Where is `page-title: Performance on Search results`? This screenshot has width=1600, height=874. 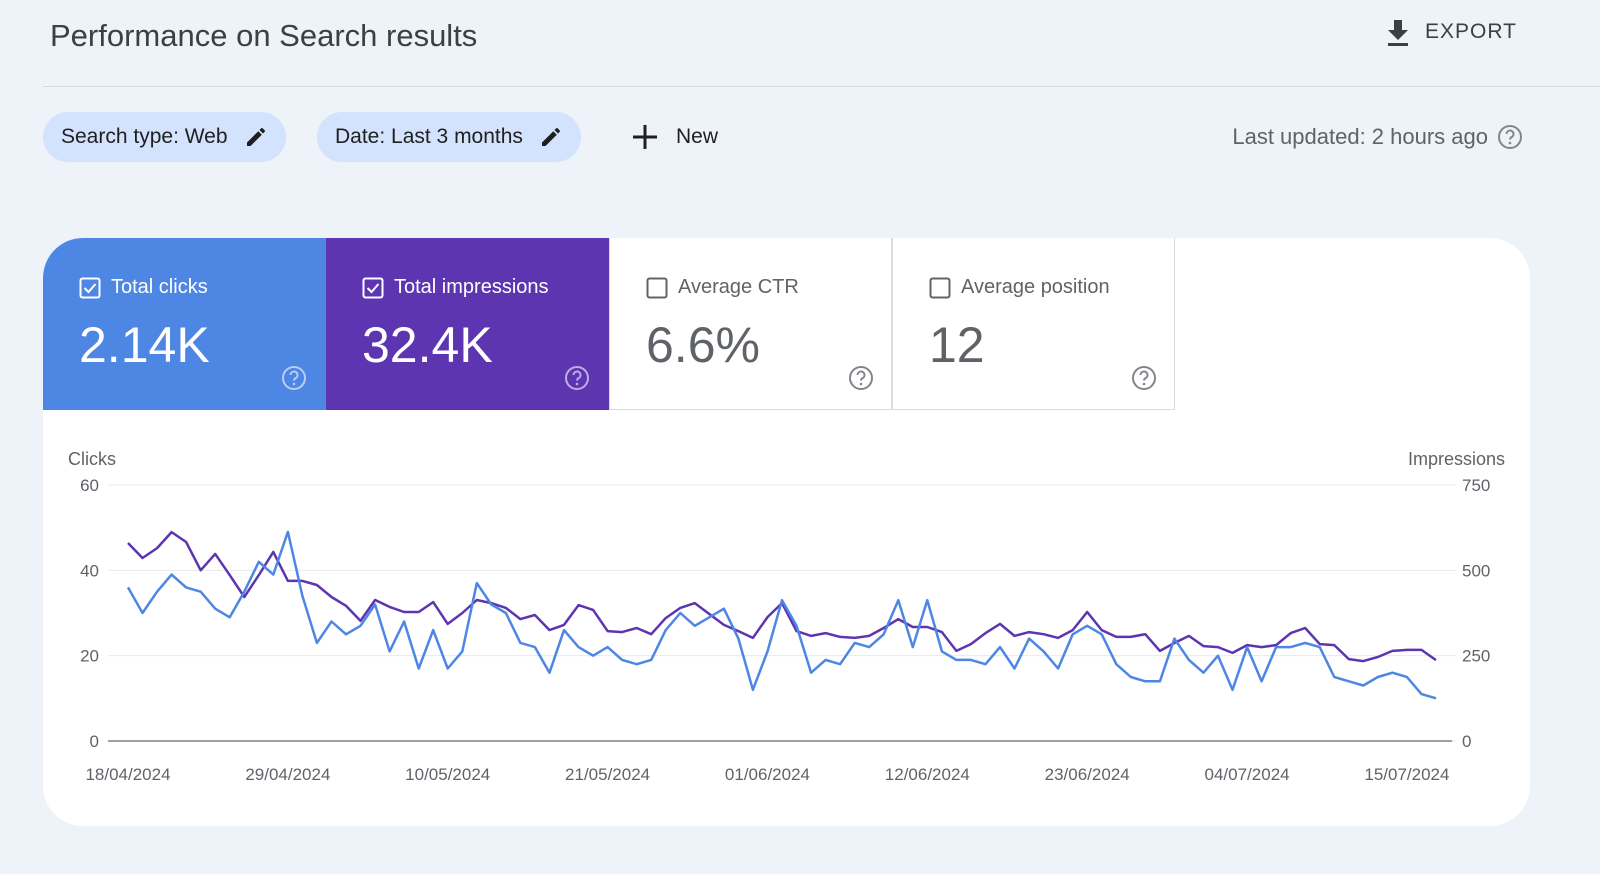
page-title: Performance on Search results is located at coordinates (264, 35).